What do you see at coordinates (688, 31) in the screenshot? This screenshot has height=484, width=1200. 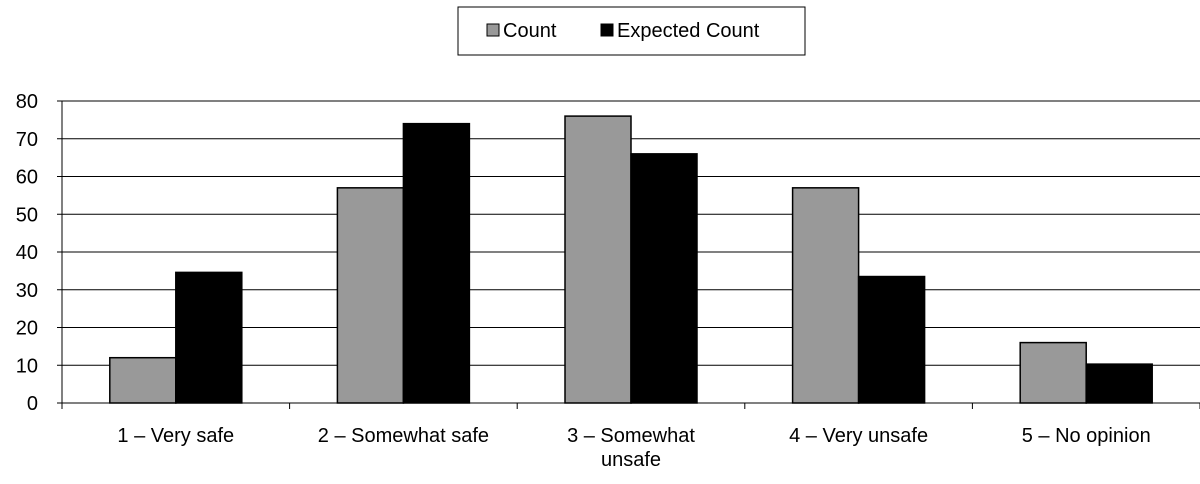 I see `legend-label-expected-count: Expected Count` at bounding box center [688, 31].